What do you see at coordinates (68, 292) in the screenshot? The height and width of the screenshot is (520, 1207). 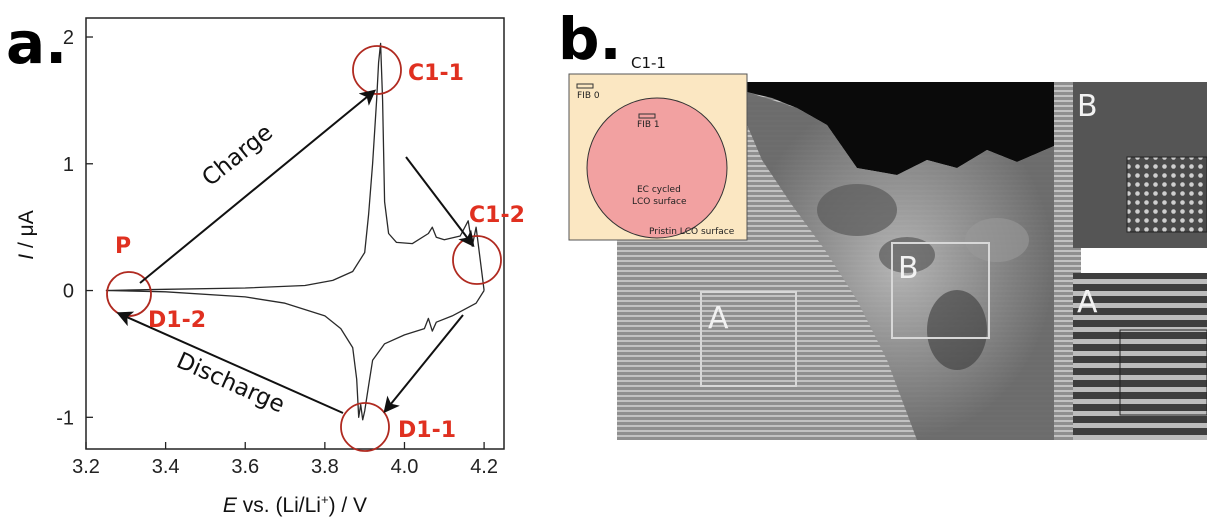 I see `y-tick-label: 0` at bounding box center [68, 292].